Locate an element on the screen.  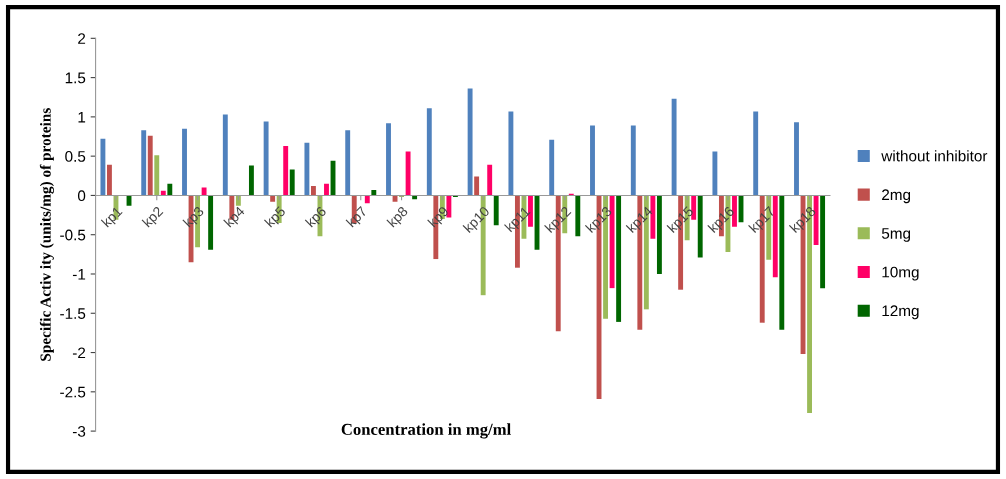
x-tick-label: kp6 is located at coordinates (316, 217).